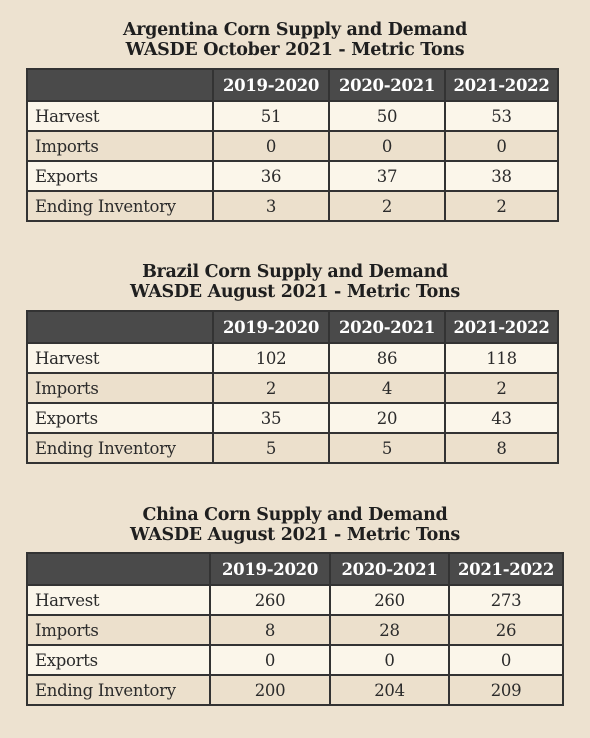  Describe the element at coordinates (389, 690) in the screenshot. I see `cell: 204` at that location.